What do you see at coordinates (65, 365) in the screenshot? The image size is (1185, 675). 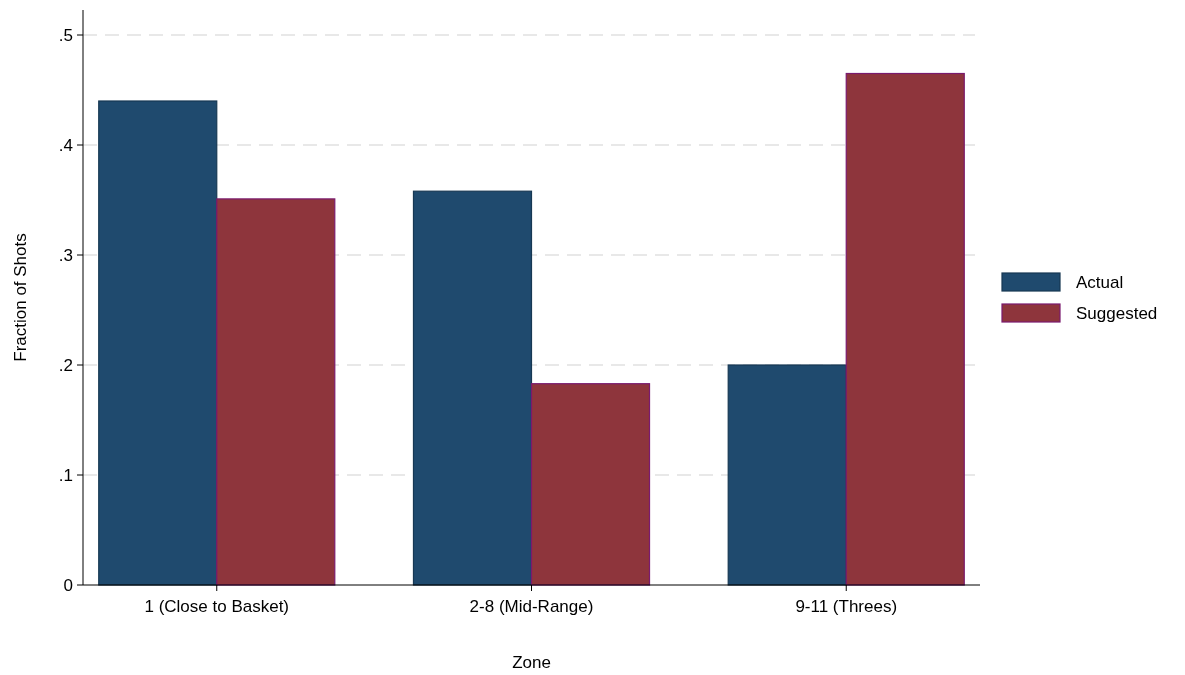 I see `y-tick-label: .2` at bounding box center [65, 365].